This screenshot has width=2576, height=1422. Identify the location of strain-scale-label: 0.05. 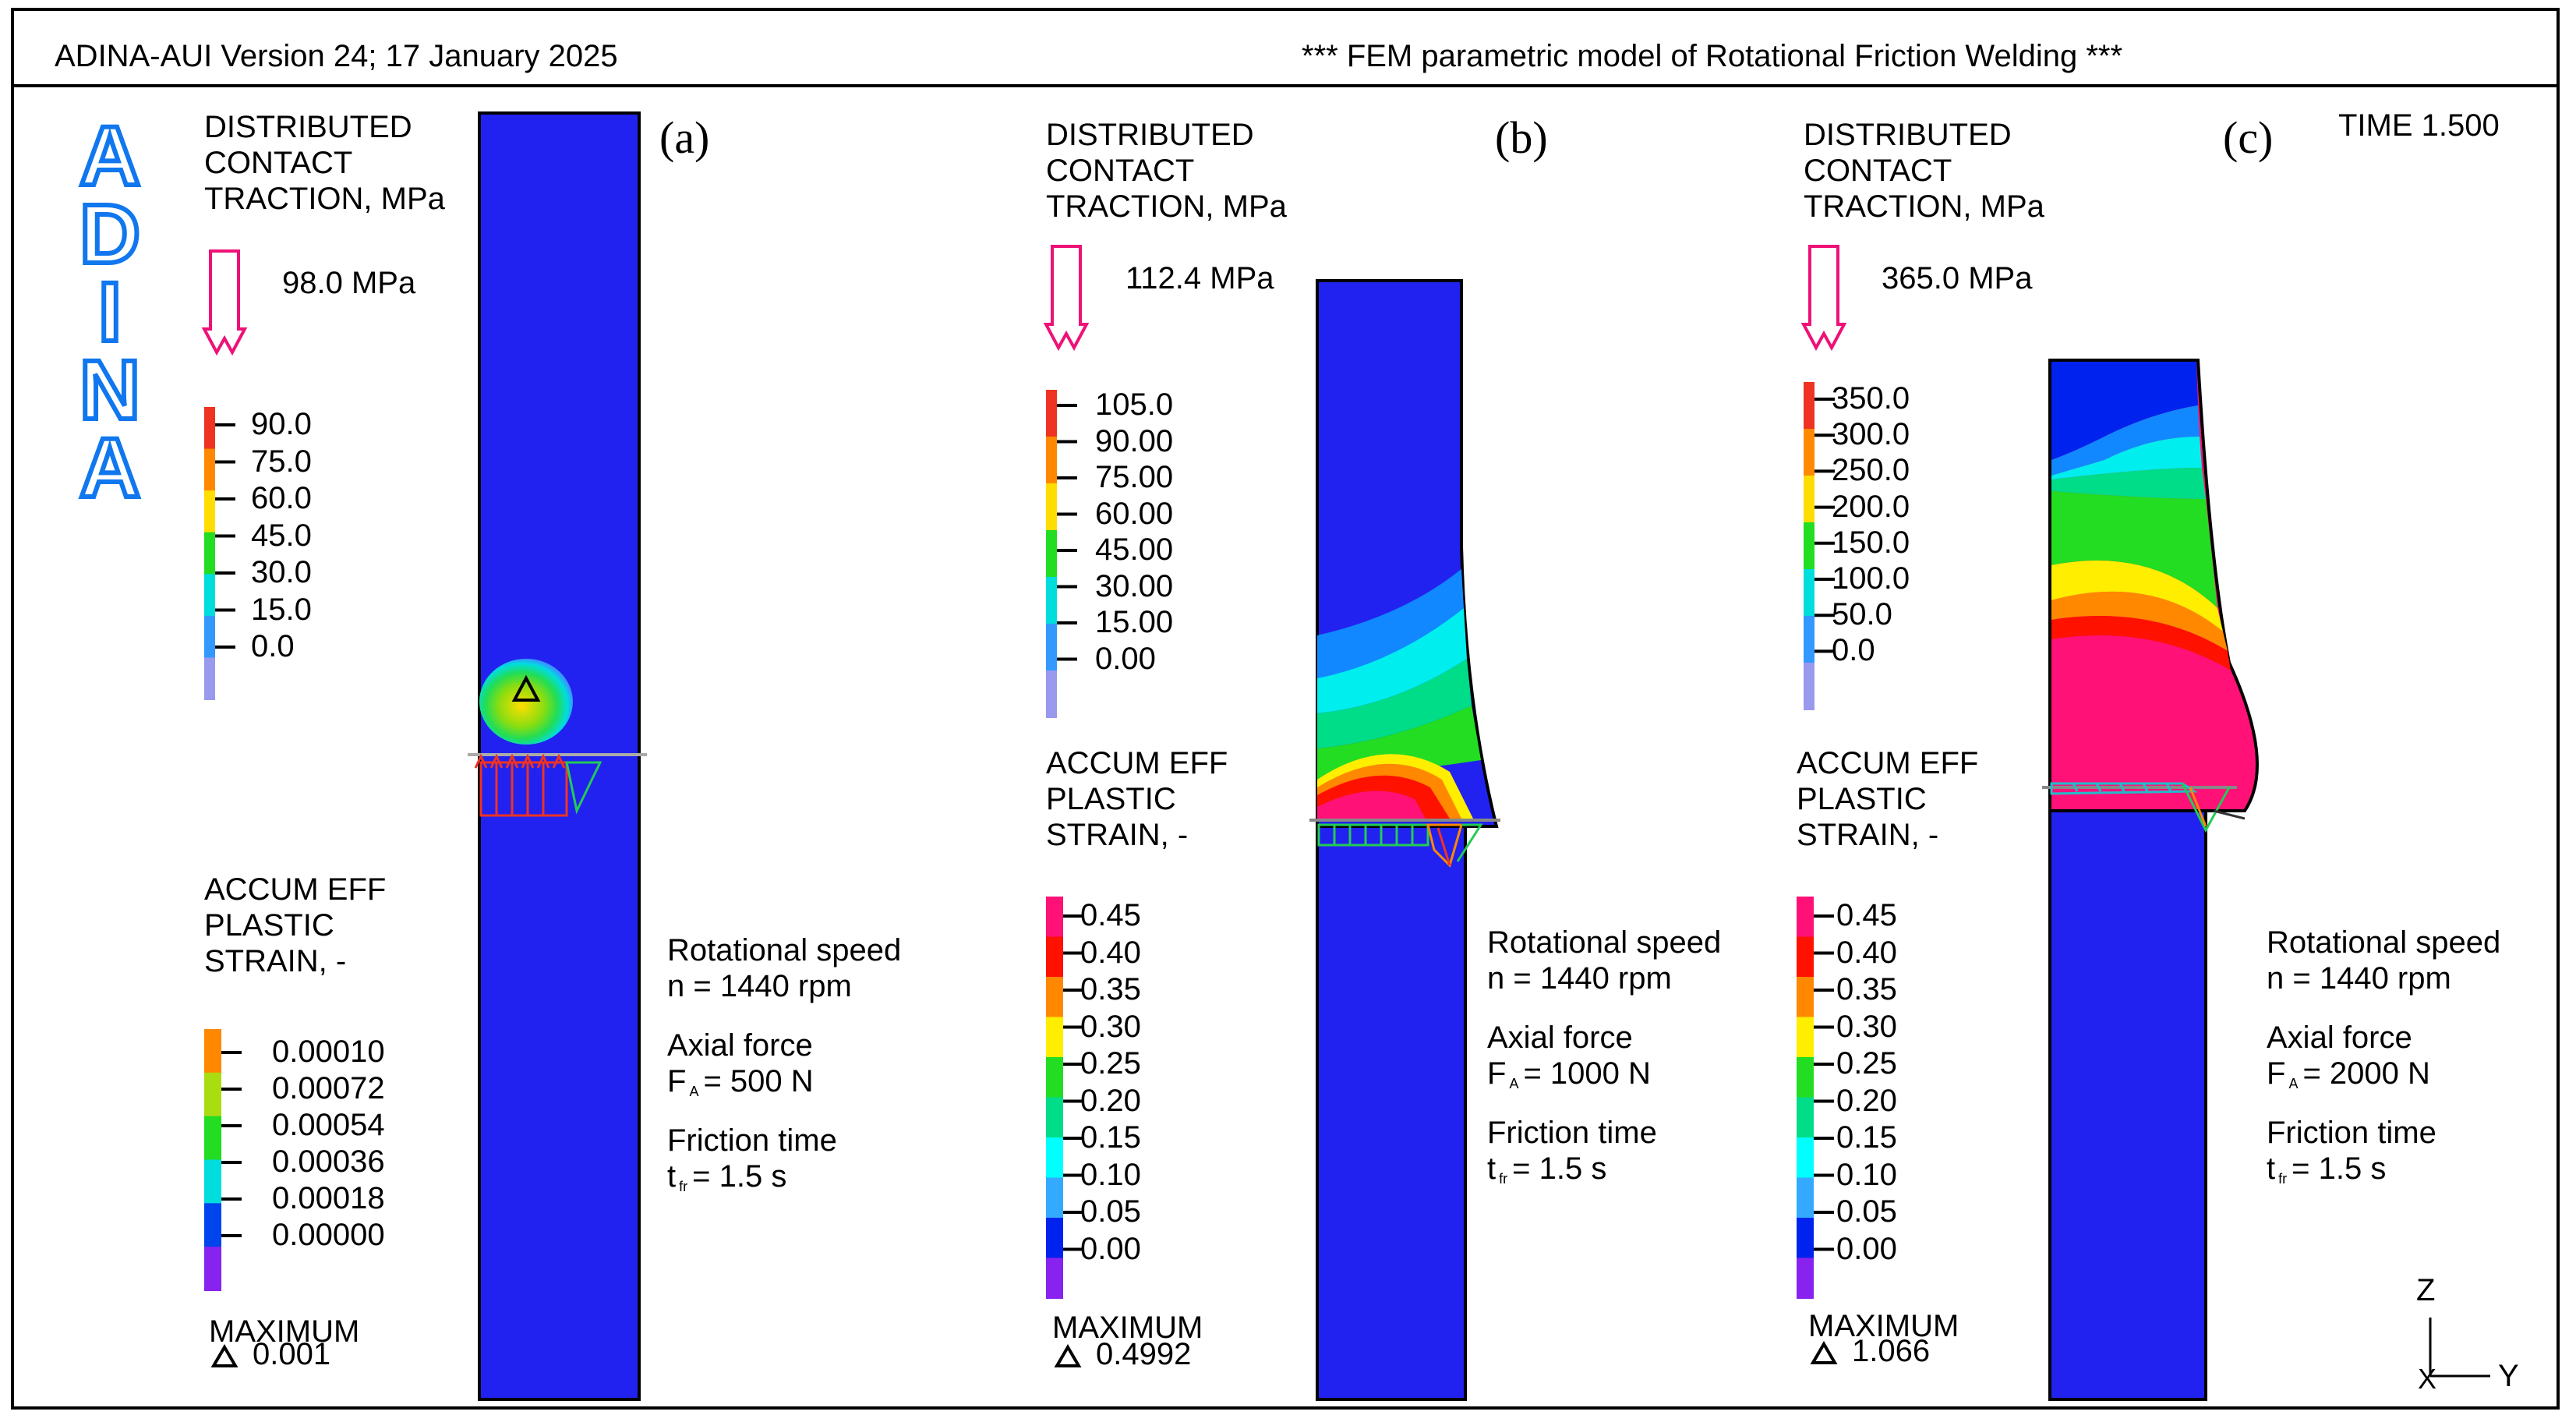
(1866, 1211).